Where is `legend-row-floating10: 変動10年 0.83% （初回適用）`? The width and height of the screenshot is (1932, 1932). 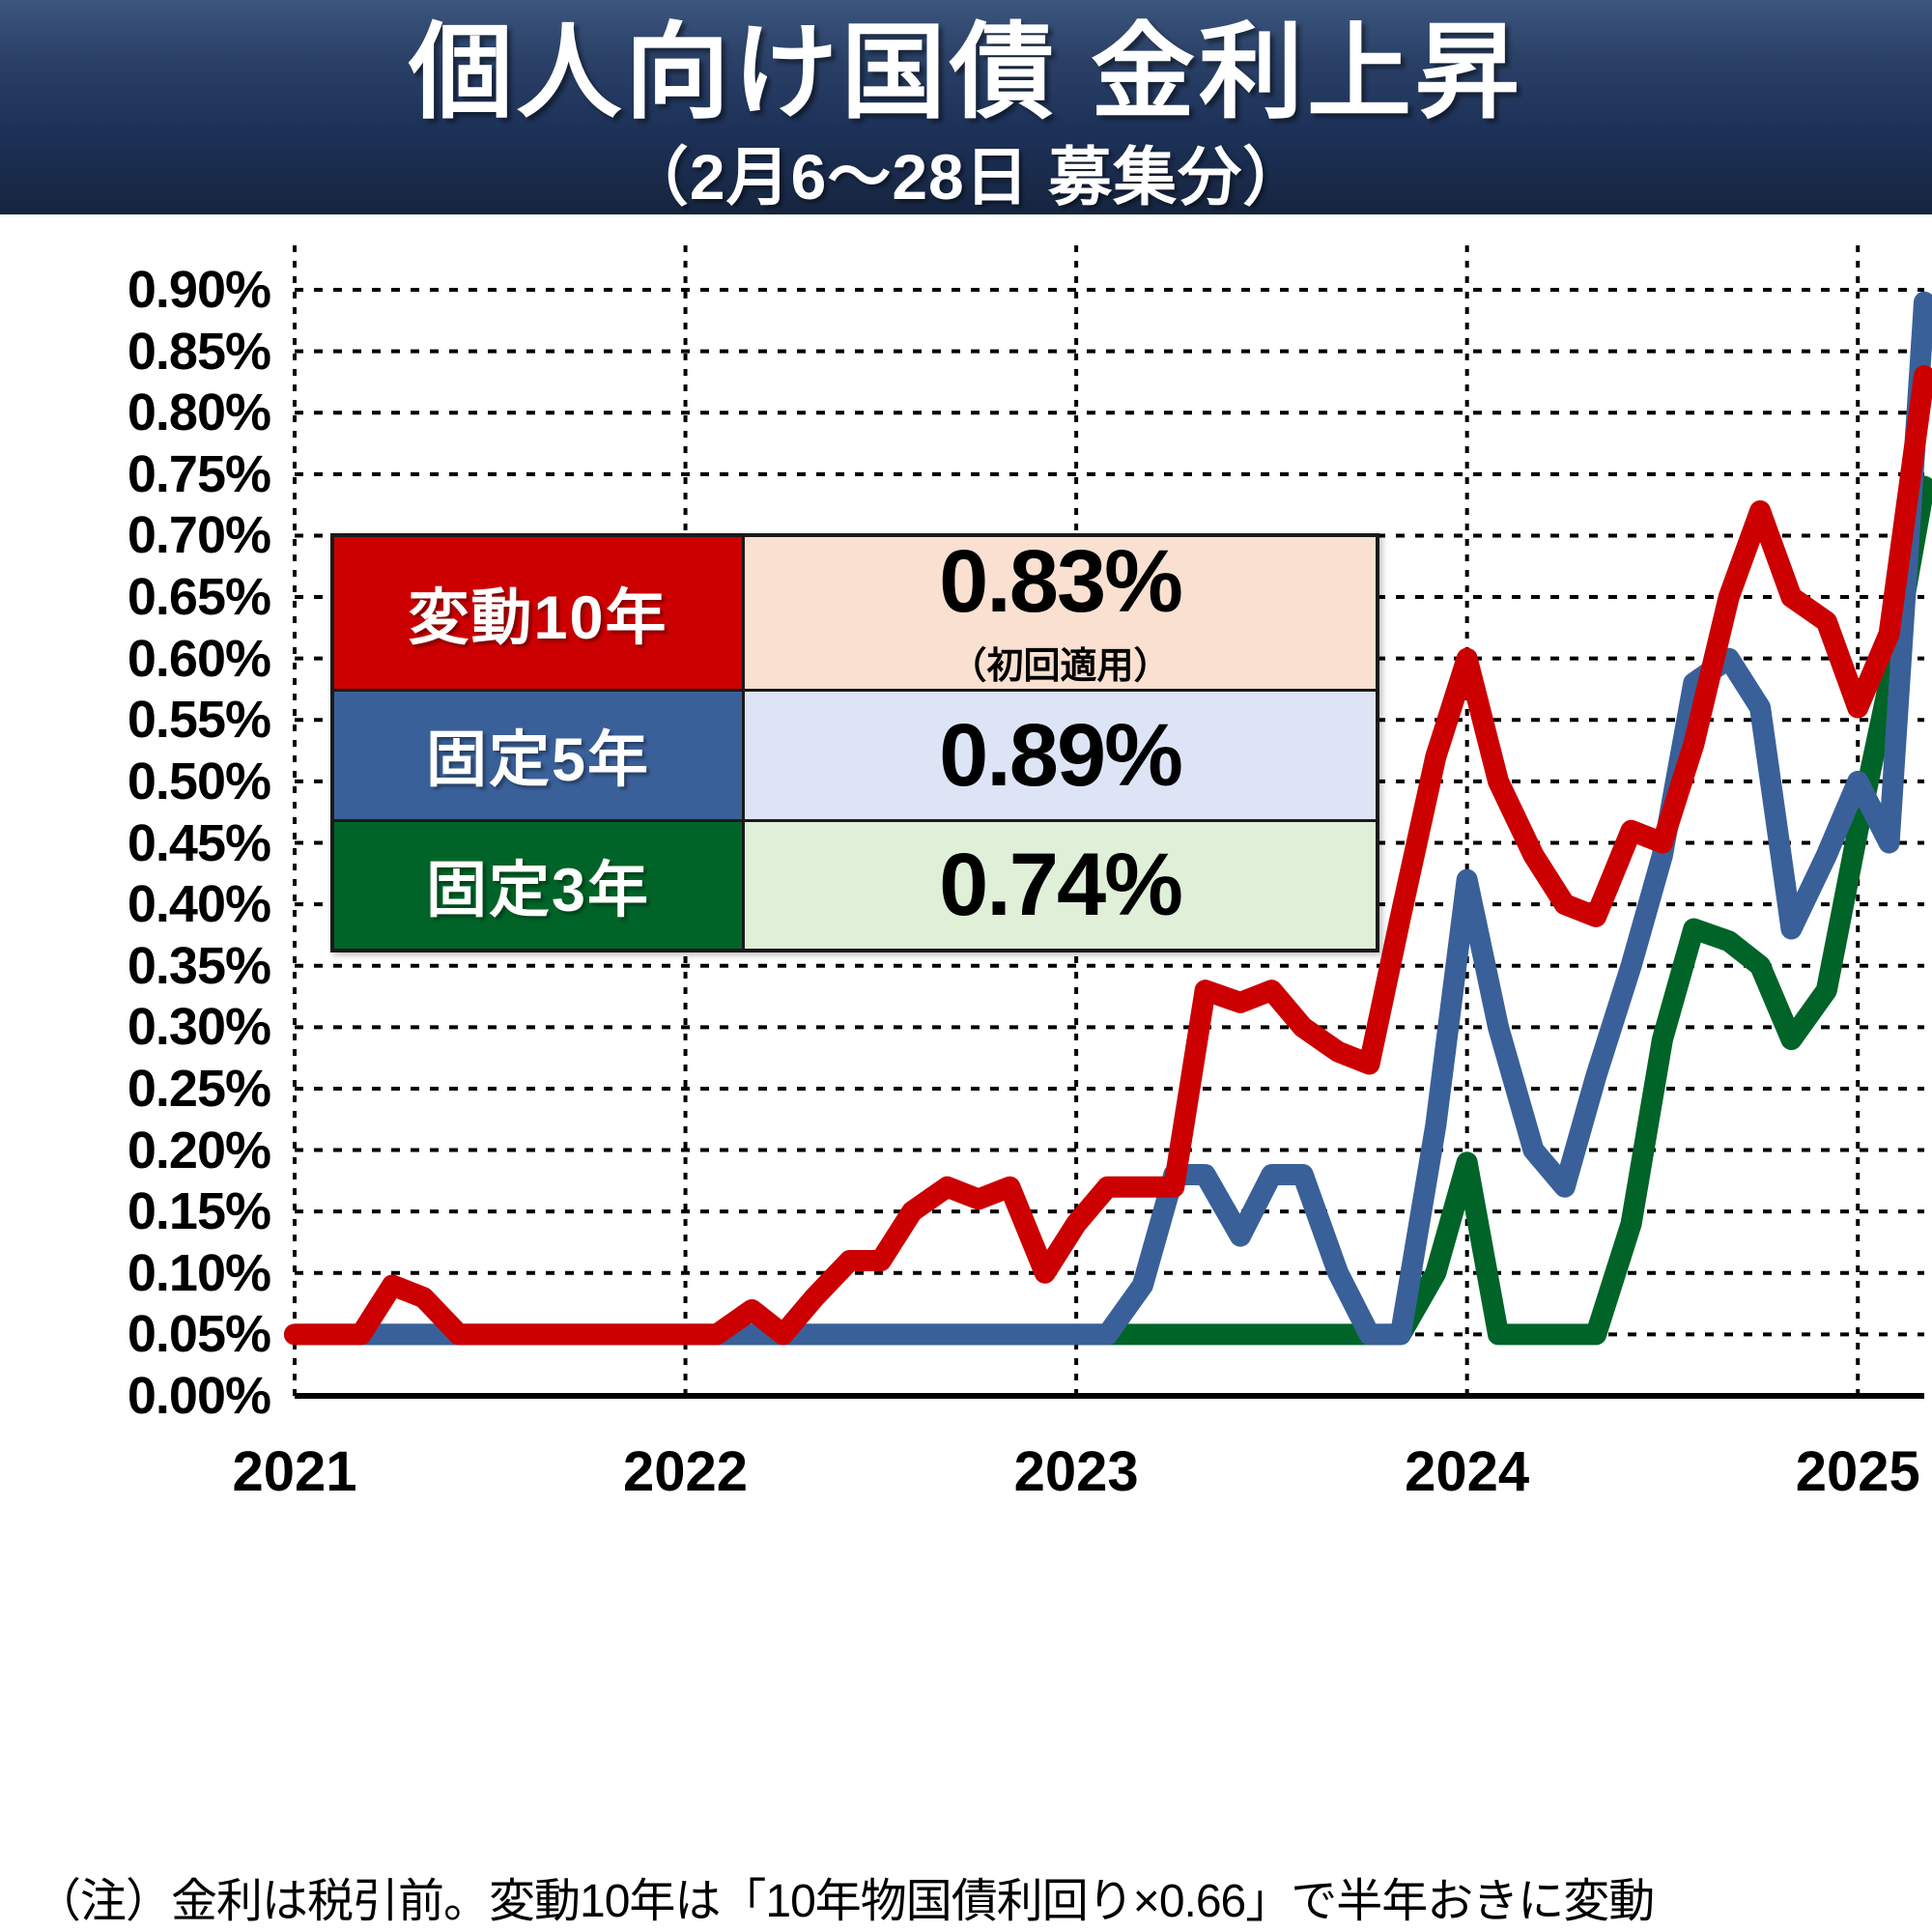
legend-row-floating10: 変動10年 0.83% （初回適用） is located at coordinates (855, 614).